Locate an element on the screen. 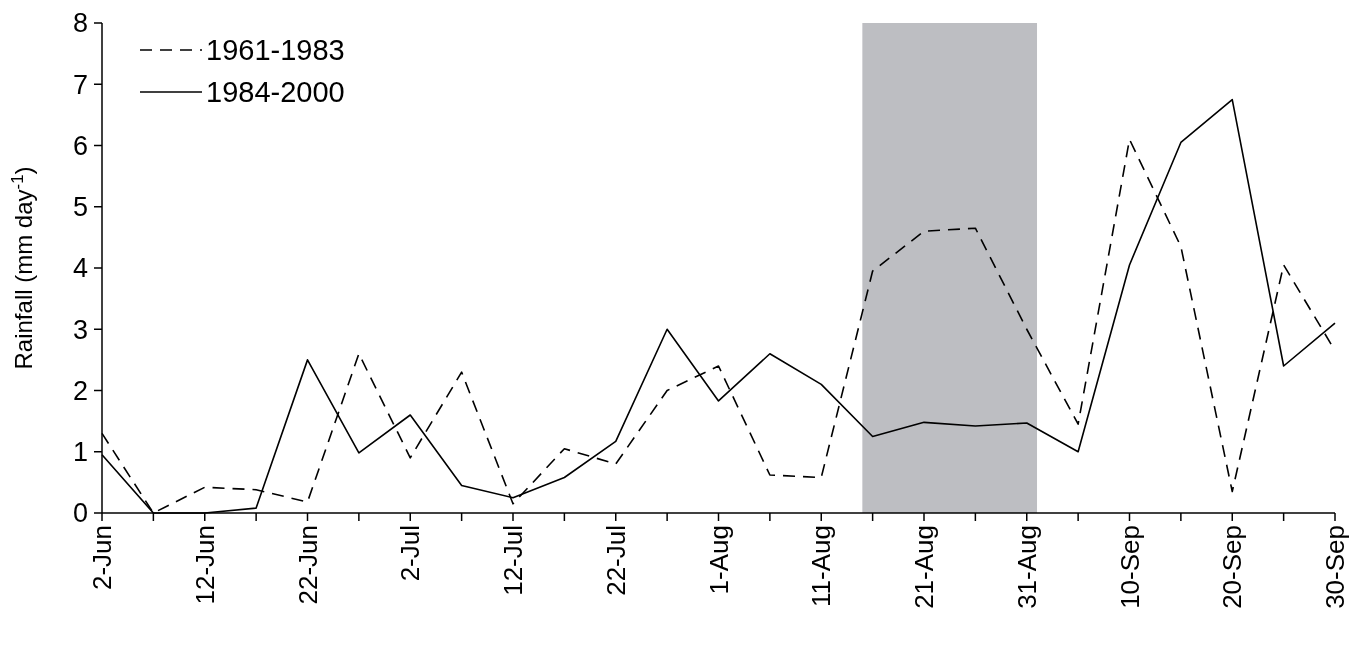 This screenshot has width=1365, height=655. y-tick-label: 5 is located at coordinates (80, 207).